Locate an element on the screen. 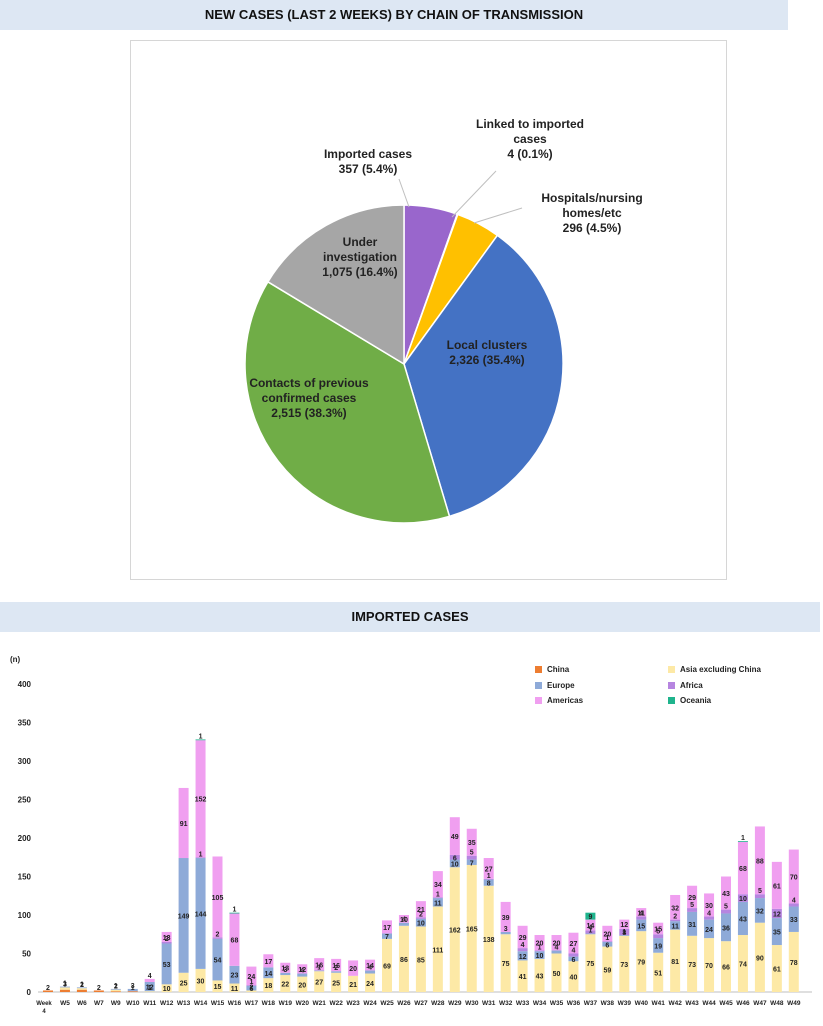  y-axis-label: (n) is located at coordinates (15, 659).